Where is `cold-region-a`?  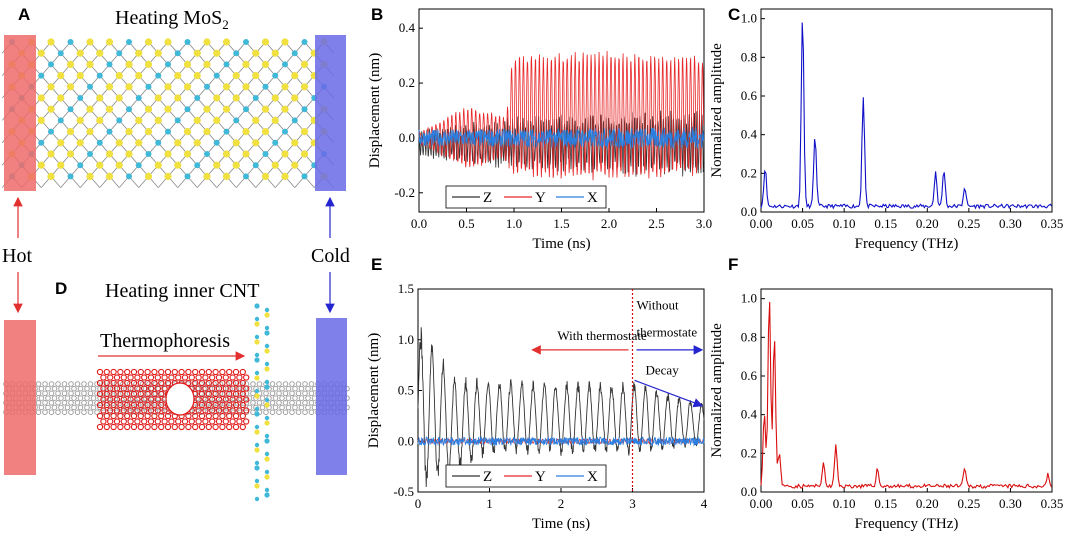 cold-region-a is located at coordinates (330, 113).